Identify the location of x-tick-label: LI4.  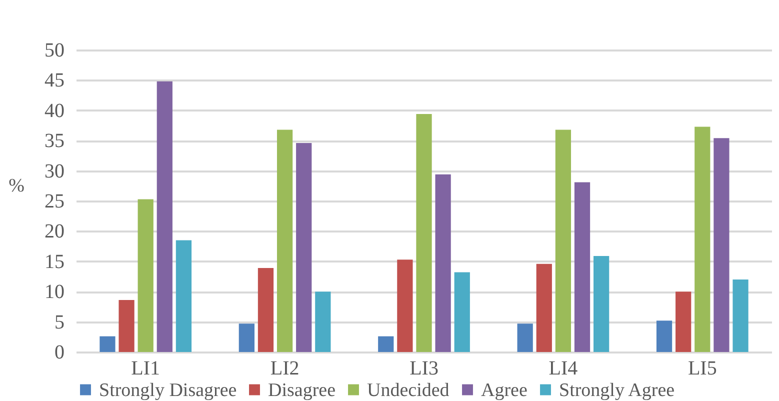
(563, 369).